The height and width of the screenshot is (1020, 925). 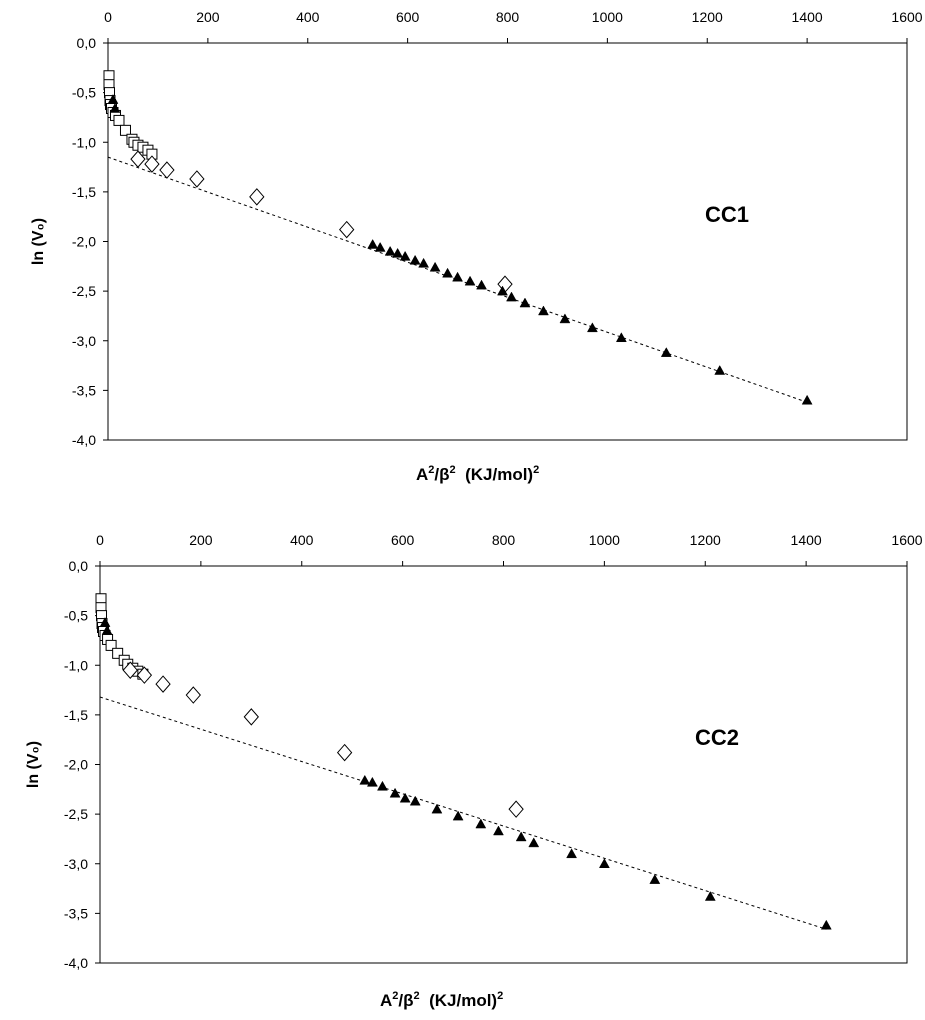 I want to click on y-axis-label: ln (V₀), so click(x=38, y=241).